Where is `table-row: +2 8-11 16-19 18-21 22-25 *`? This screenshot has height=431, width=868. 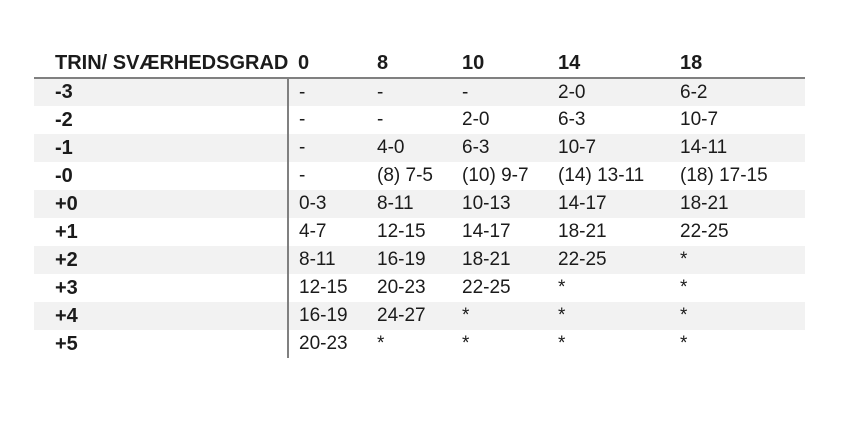
table-row: +2 8-11 16-19 18-21 22-25 * is located at coordinates (419, 260).